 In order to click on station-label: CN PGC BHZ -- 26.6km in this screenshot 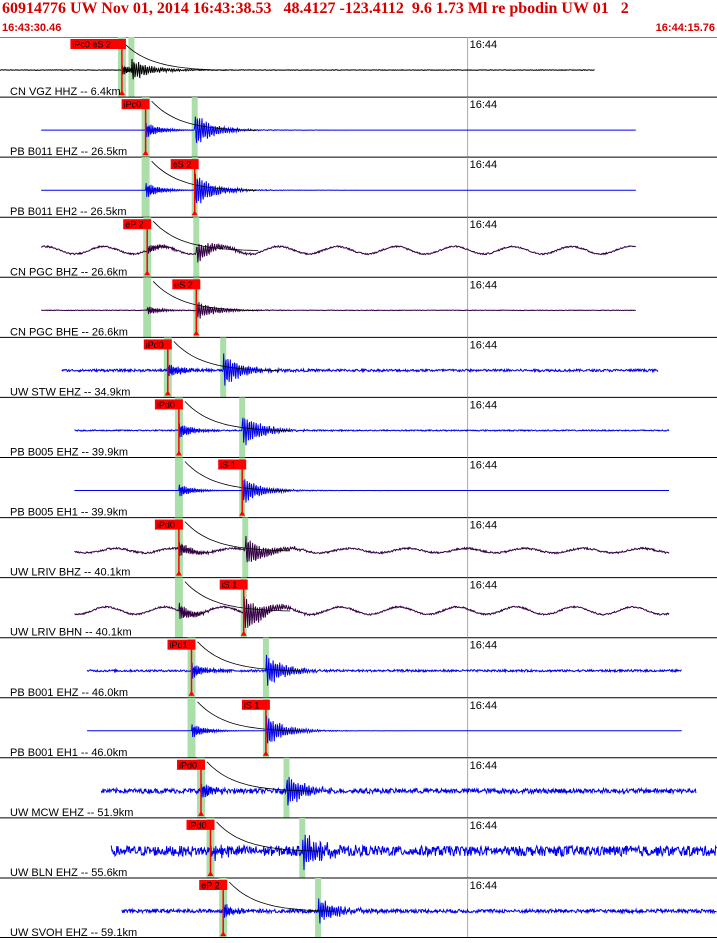, I will do `click(68, 272)`.